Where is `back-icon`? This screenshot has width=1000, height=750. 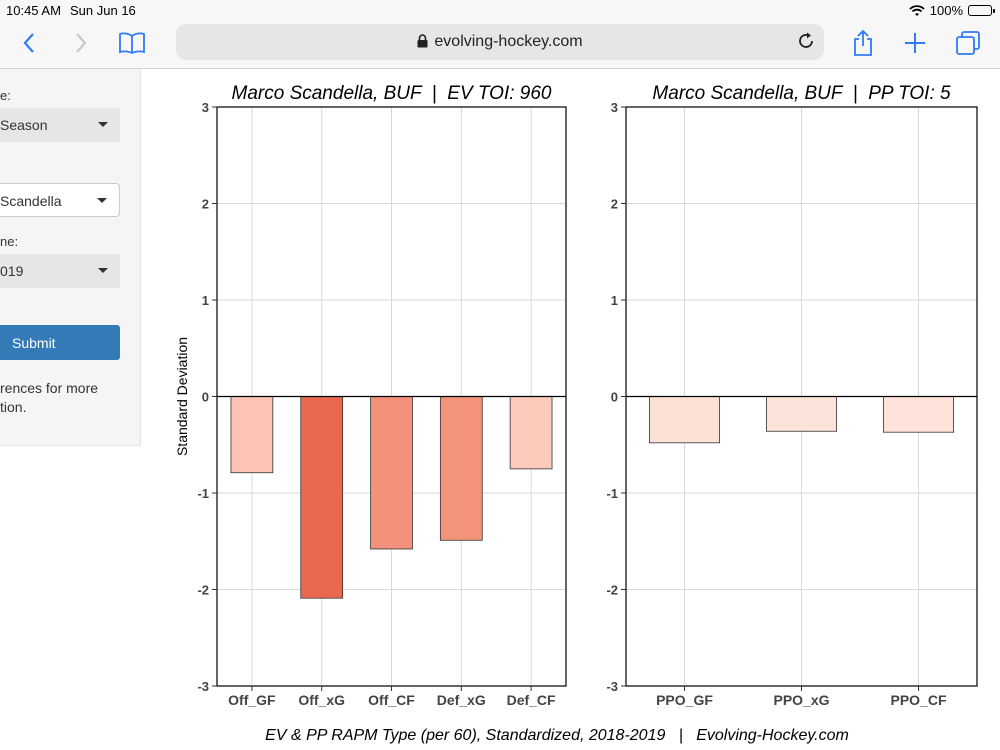 back-icon is located at coordinates (29, 43).